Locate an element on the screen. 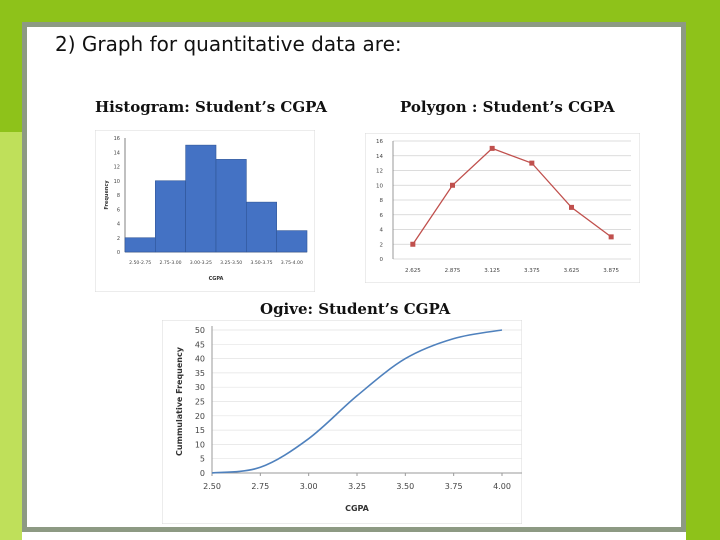 The image size is (720, 540). histogram-x-tick-label: 3.25-3.50 is located at coordinates (231, 263).